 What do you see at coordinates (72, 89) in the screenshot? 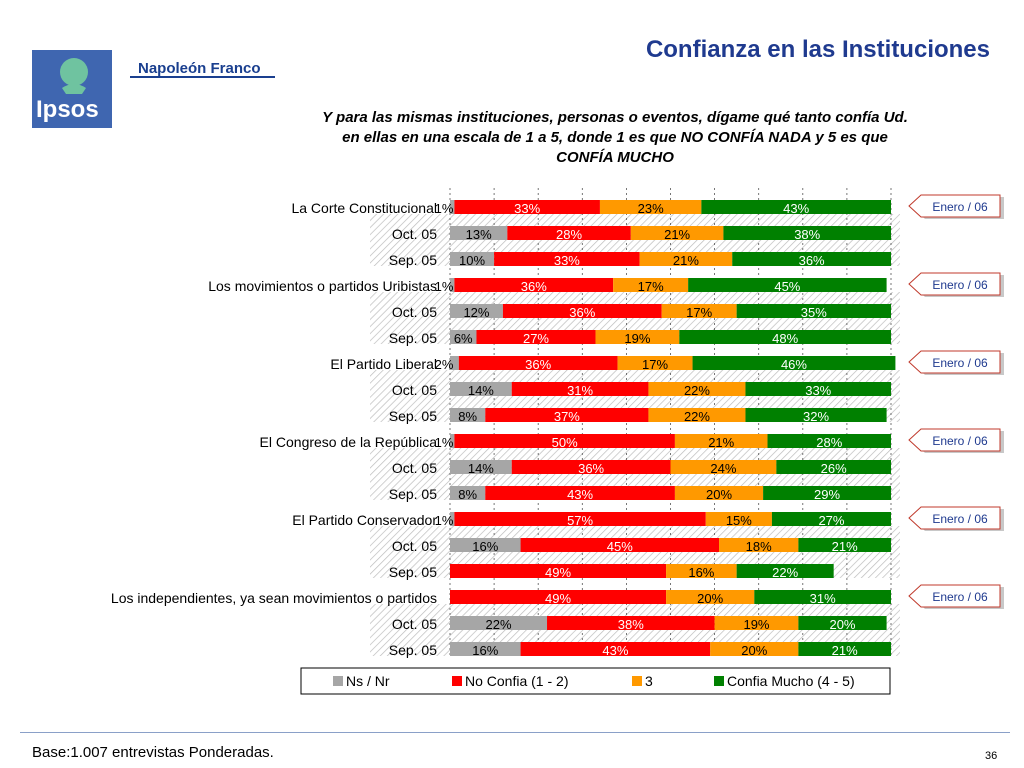
I see `ipsos-logo` at bounding box center [72, 89].